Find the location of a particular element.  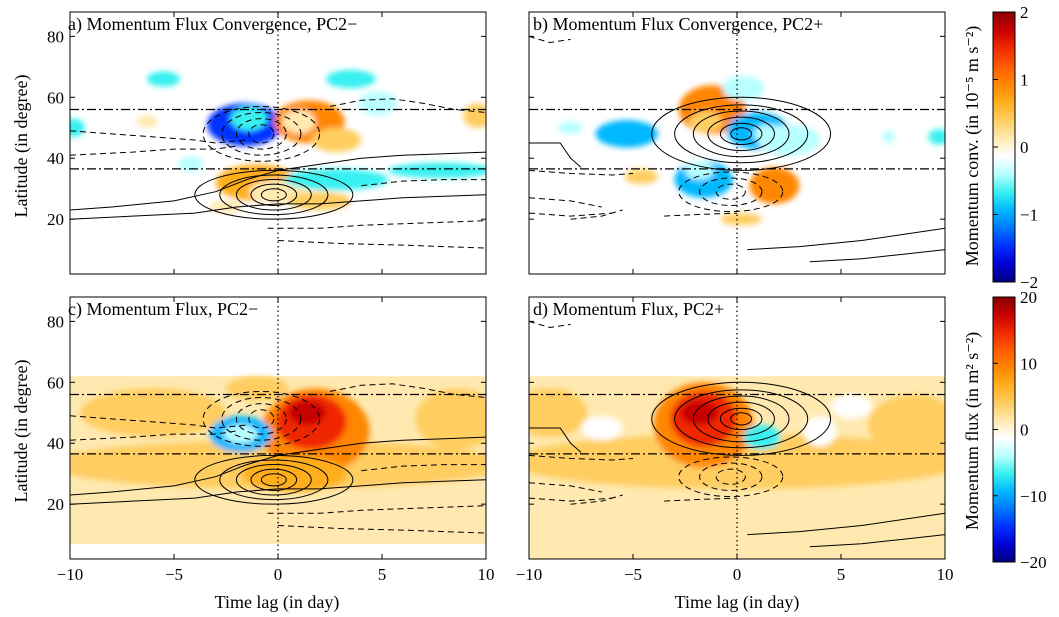

panel-c-xtick-label-1: −5 is located at coordinates (174, 574).